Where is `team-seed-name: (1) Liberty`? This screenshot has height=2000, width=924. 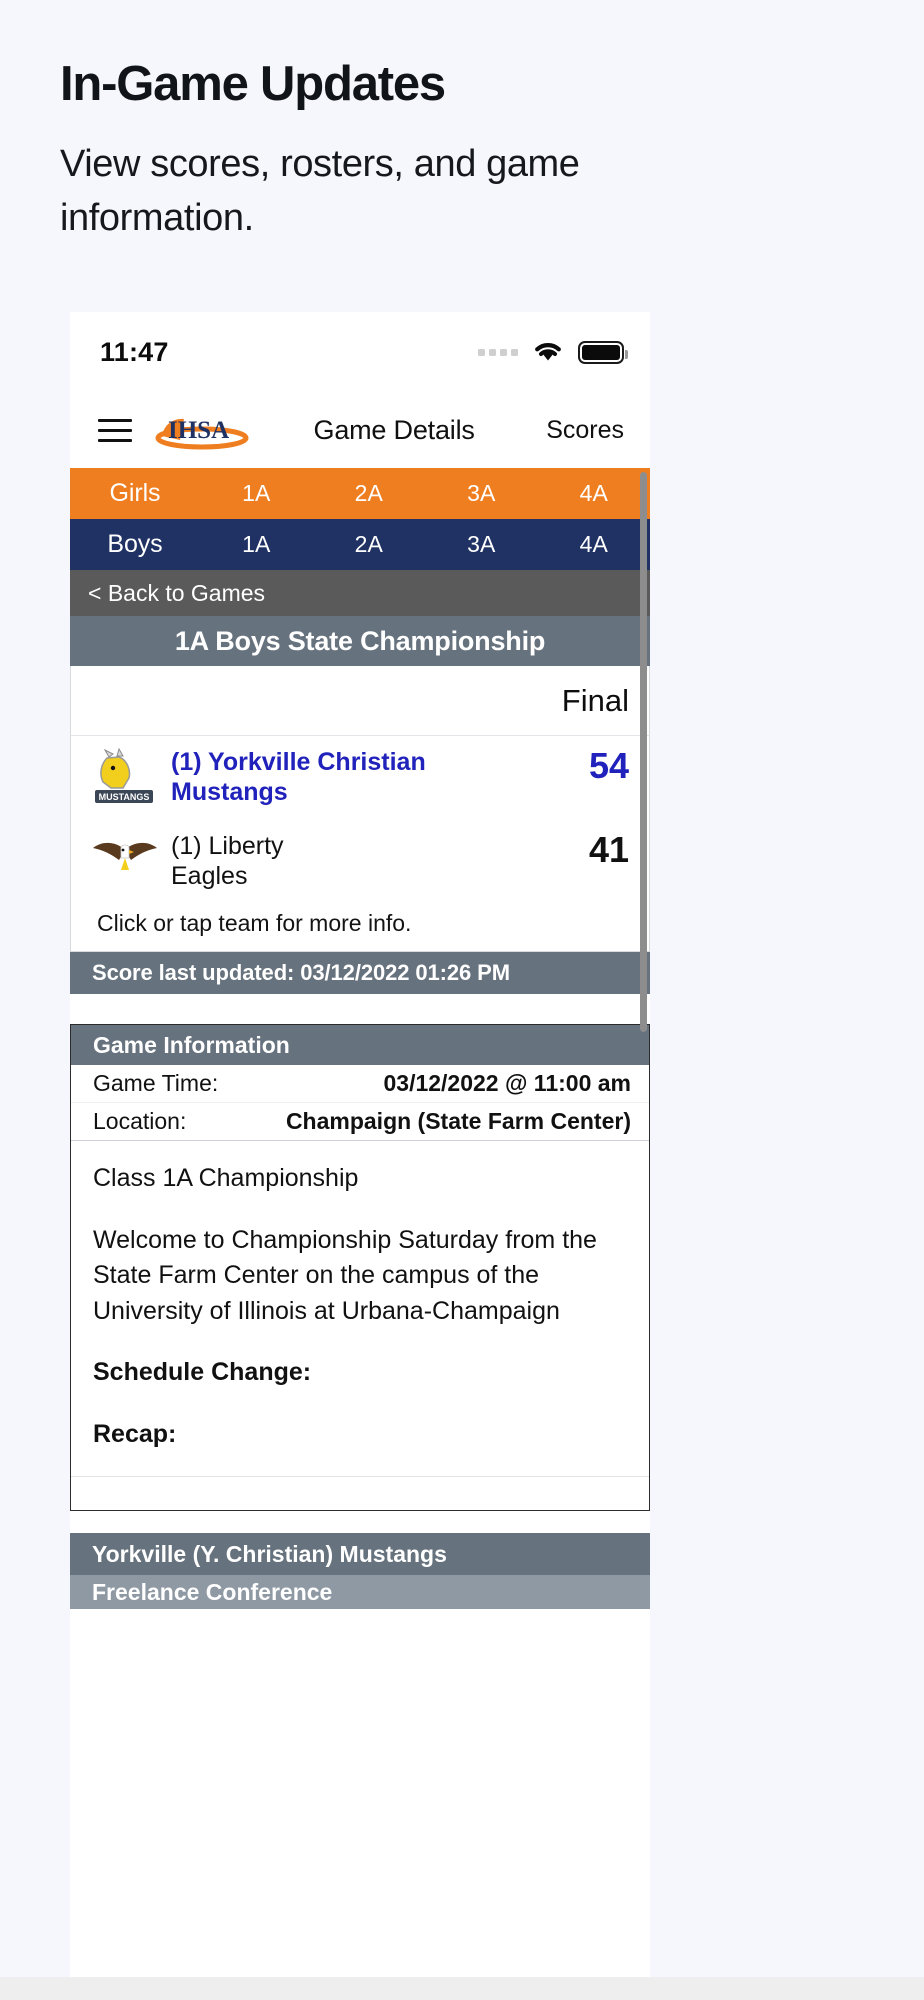
team-seed-name: (1) Liberty is located at coordinates (227, 846).